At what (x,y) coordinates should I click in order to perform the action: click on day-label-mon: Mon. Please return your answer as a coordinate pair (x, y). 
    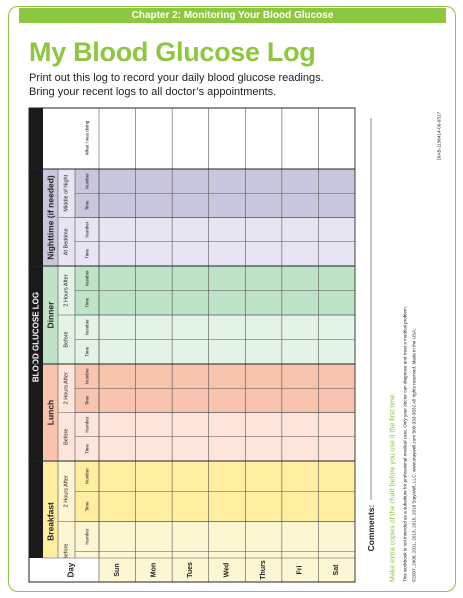
    Looking at the image, I should click on (153, 570).